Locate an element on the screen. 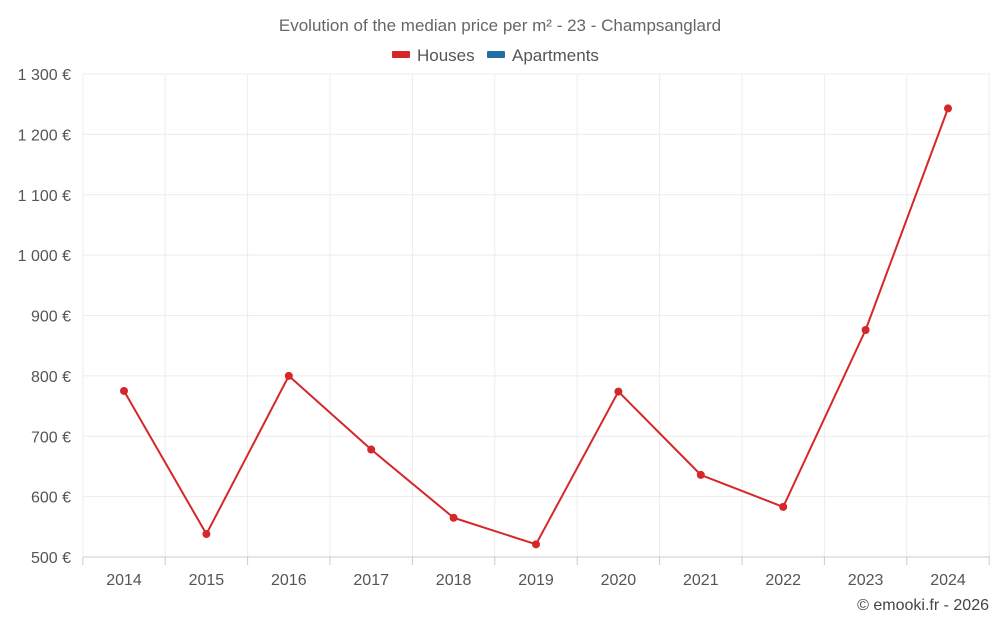 The image size is (1000, 625). legend-label-houses: Houses is located at coordinates (446, 55).